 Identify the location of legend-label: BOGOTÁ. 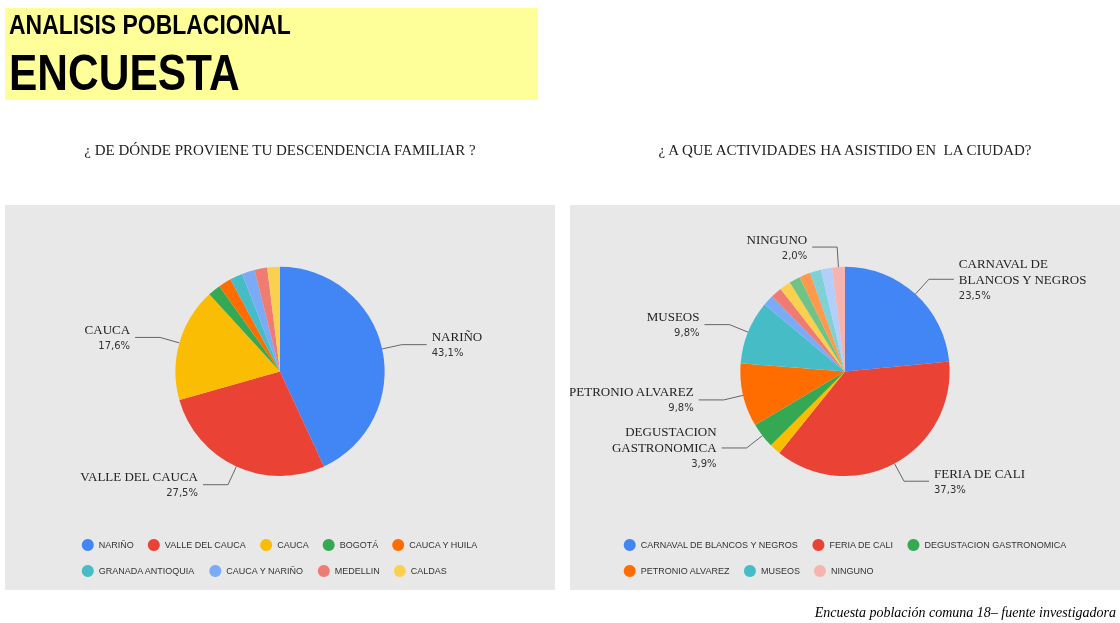
(359, 545).